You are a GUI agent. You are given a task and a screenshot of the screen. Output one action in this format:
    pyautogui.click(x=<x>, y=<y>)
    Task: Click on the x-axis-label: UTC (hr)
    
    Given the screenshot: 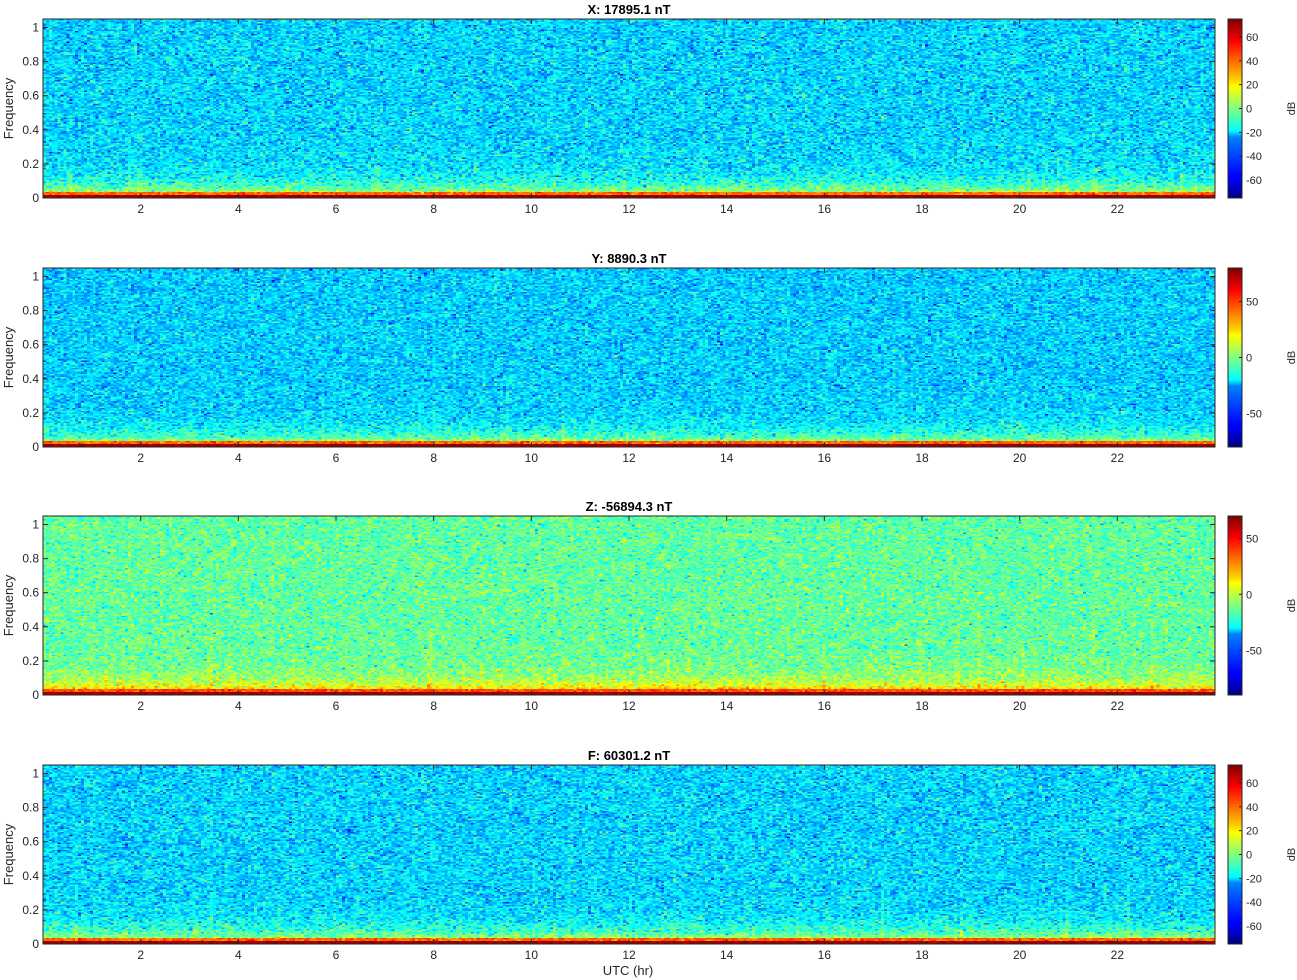 What is the action you would take?
    pyautogui.click(x=628, y=970)
    